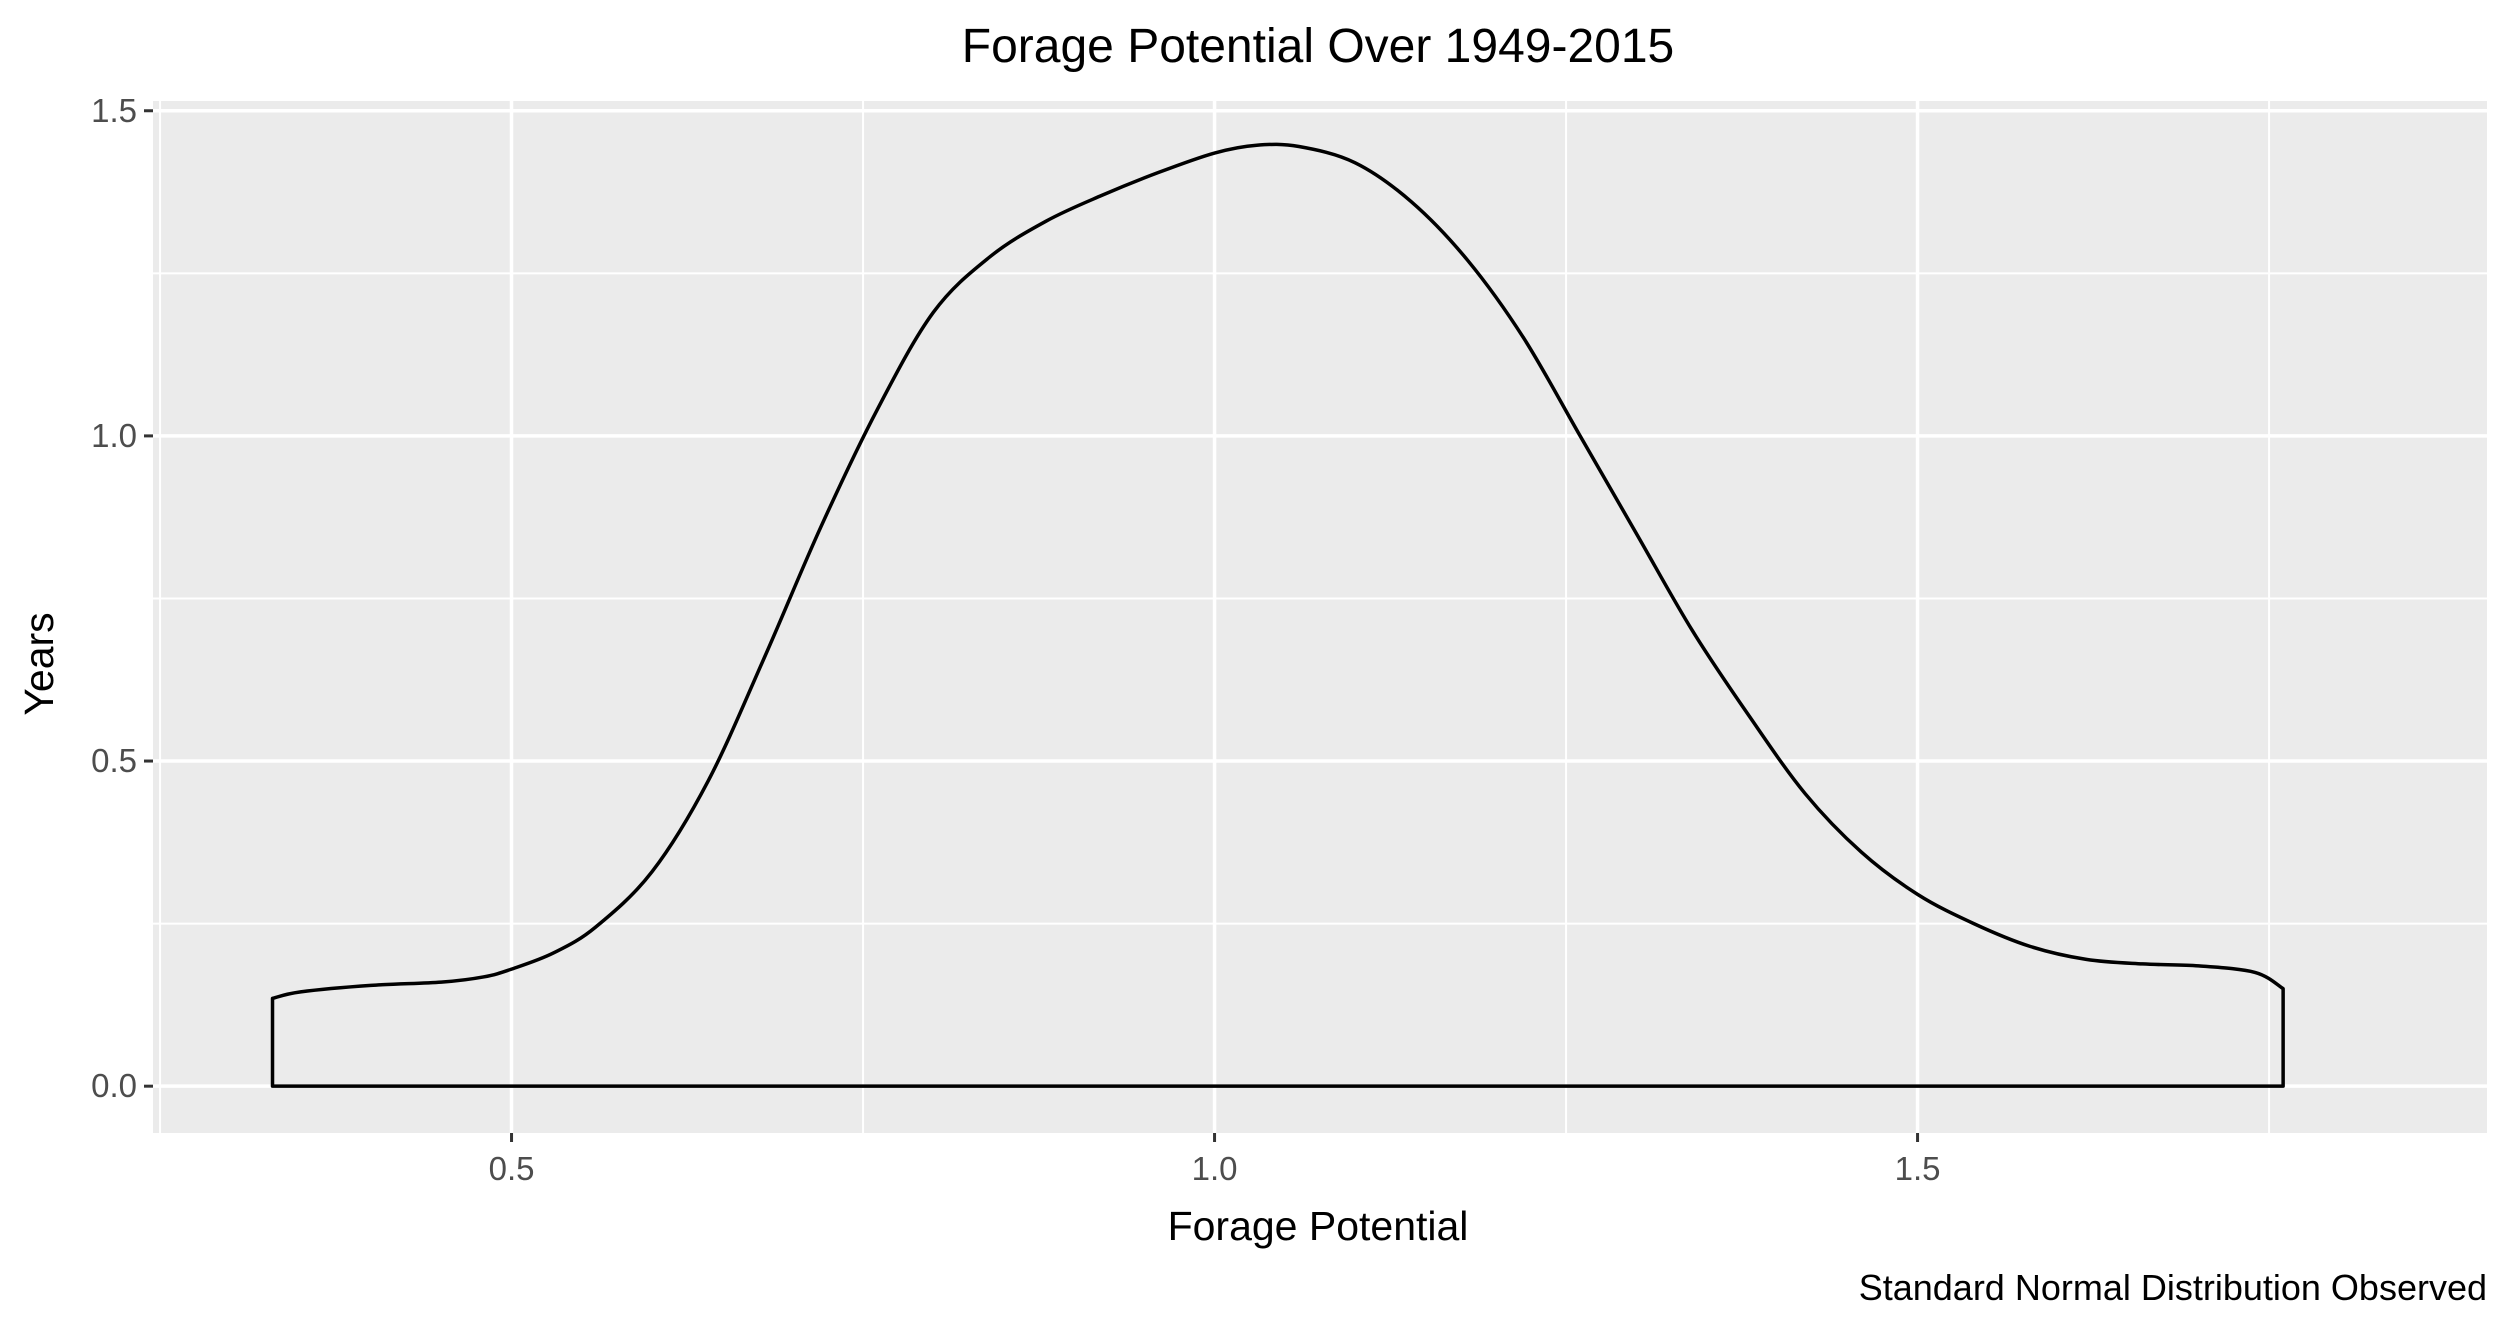  Describe the element at coordinates (1918, 1168) in the screenshot. I see `x-tick-label: 1.5` at that location.